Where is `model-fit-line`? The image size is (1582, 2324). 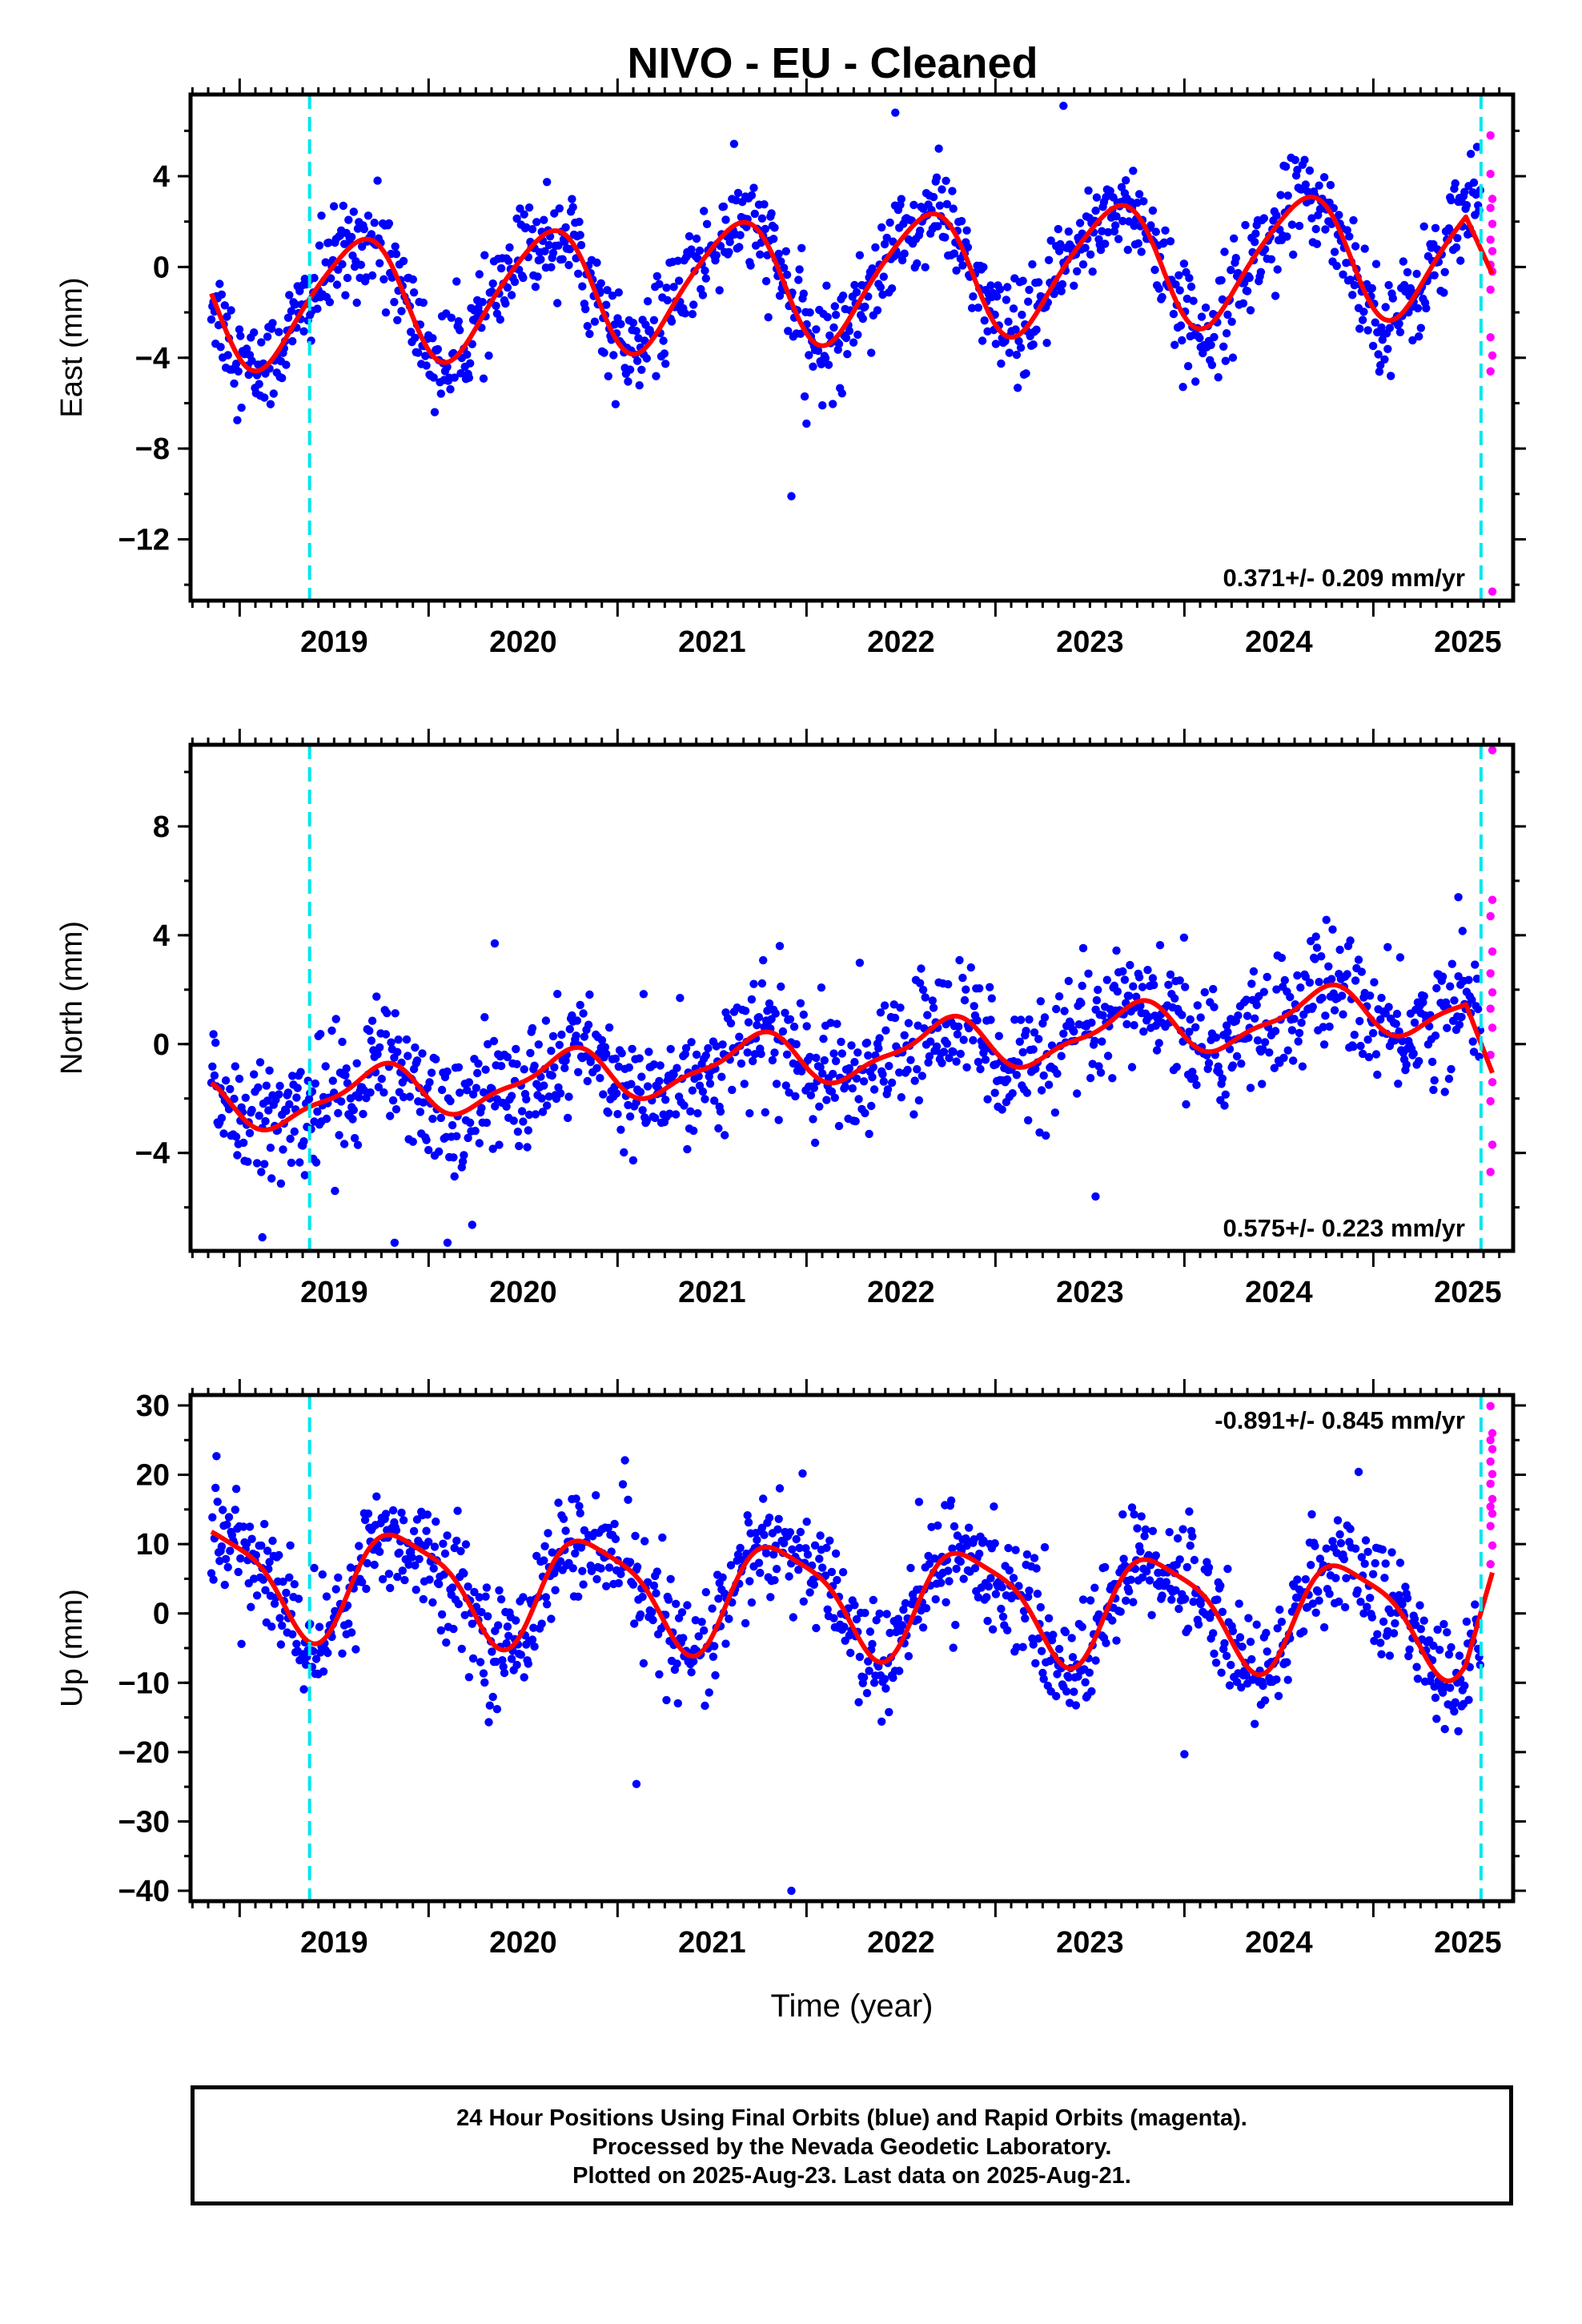
model-fit-line is located at coordinates (852, 1057).